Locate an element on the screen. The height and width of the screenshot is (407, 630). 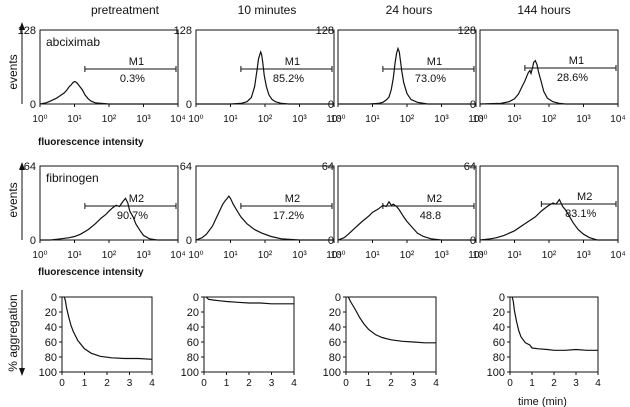
events-arrowhead-row1 is located at coordinates (22, 26).